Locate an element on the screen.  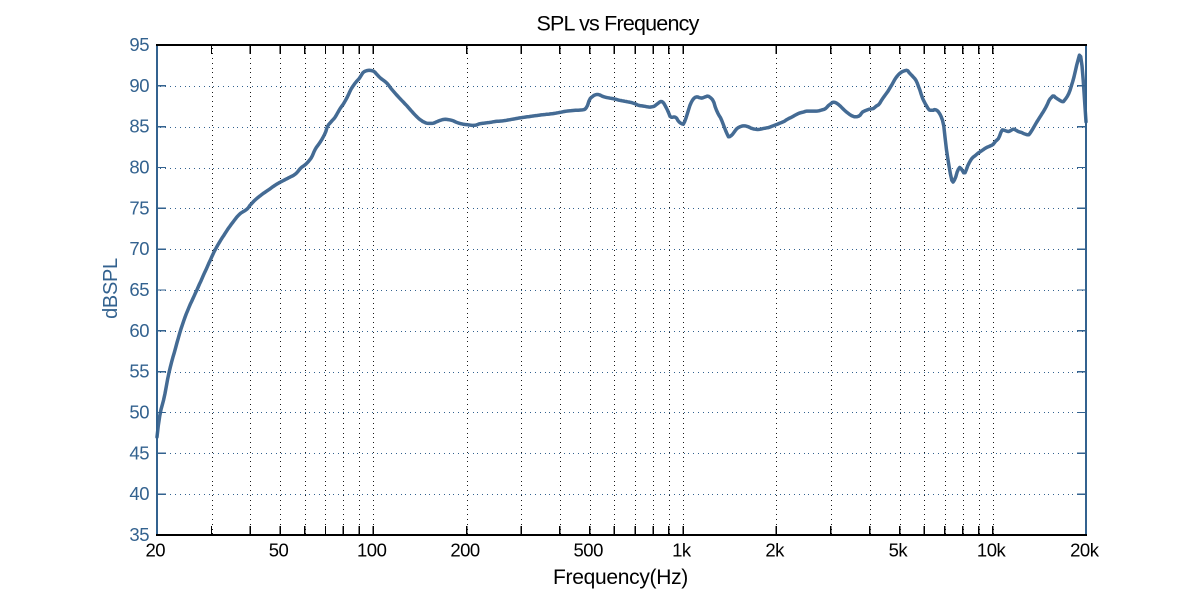
svg-text: 200 is located at coordinates (465, 550).